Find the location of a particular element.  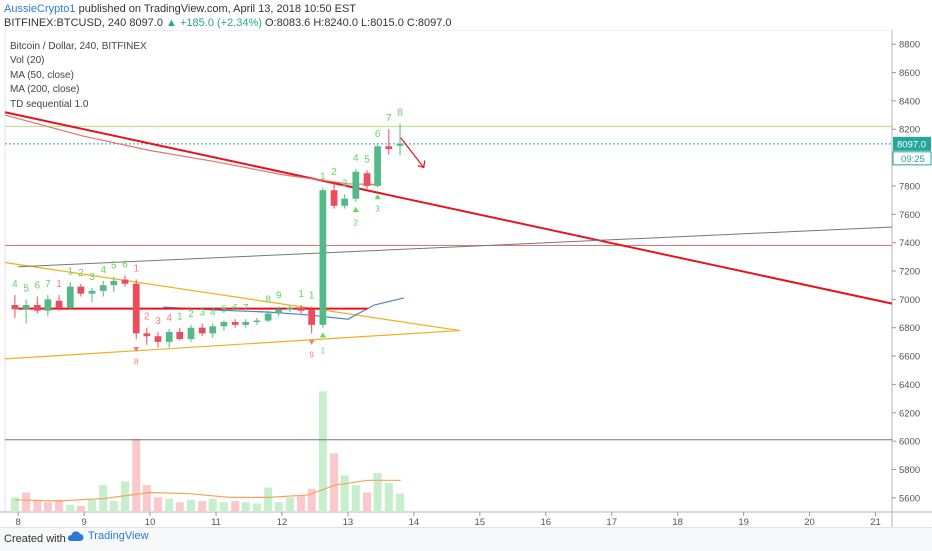

tradingview-label: TradingView is located at coordinates (118, 536).